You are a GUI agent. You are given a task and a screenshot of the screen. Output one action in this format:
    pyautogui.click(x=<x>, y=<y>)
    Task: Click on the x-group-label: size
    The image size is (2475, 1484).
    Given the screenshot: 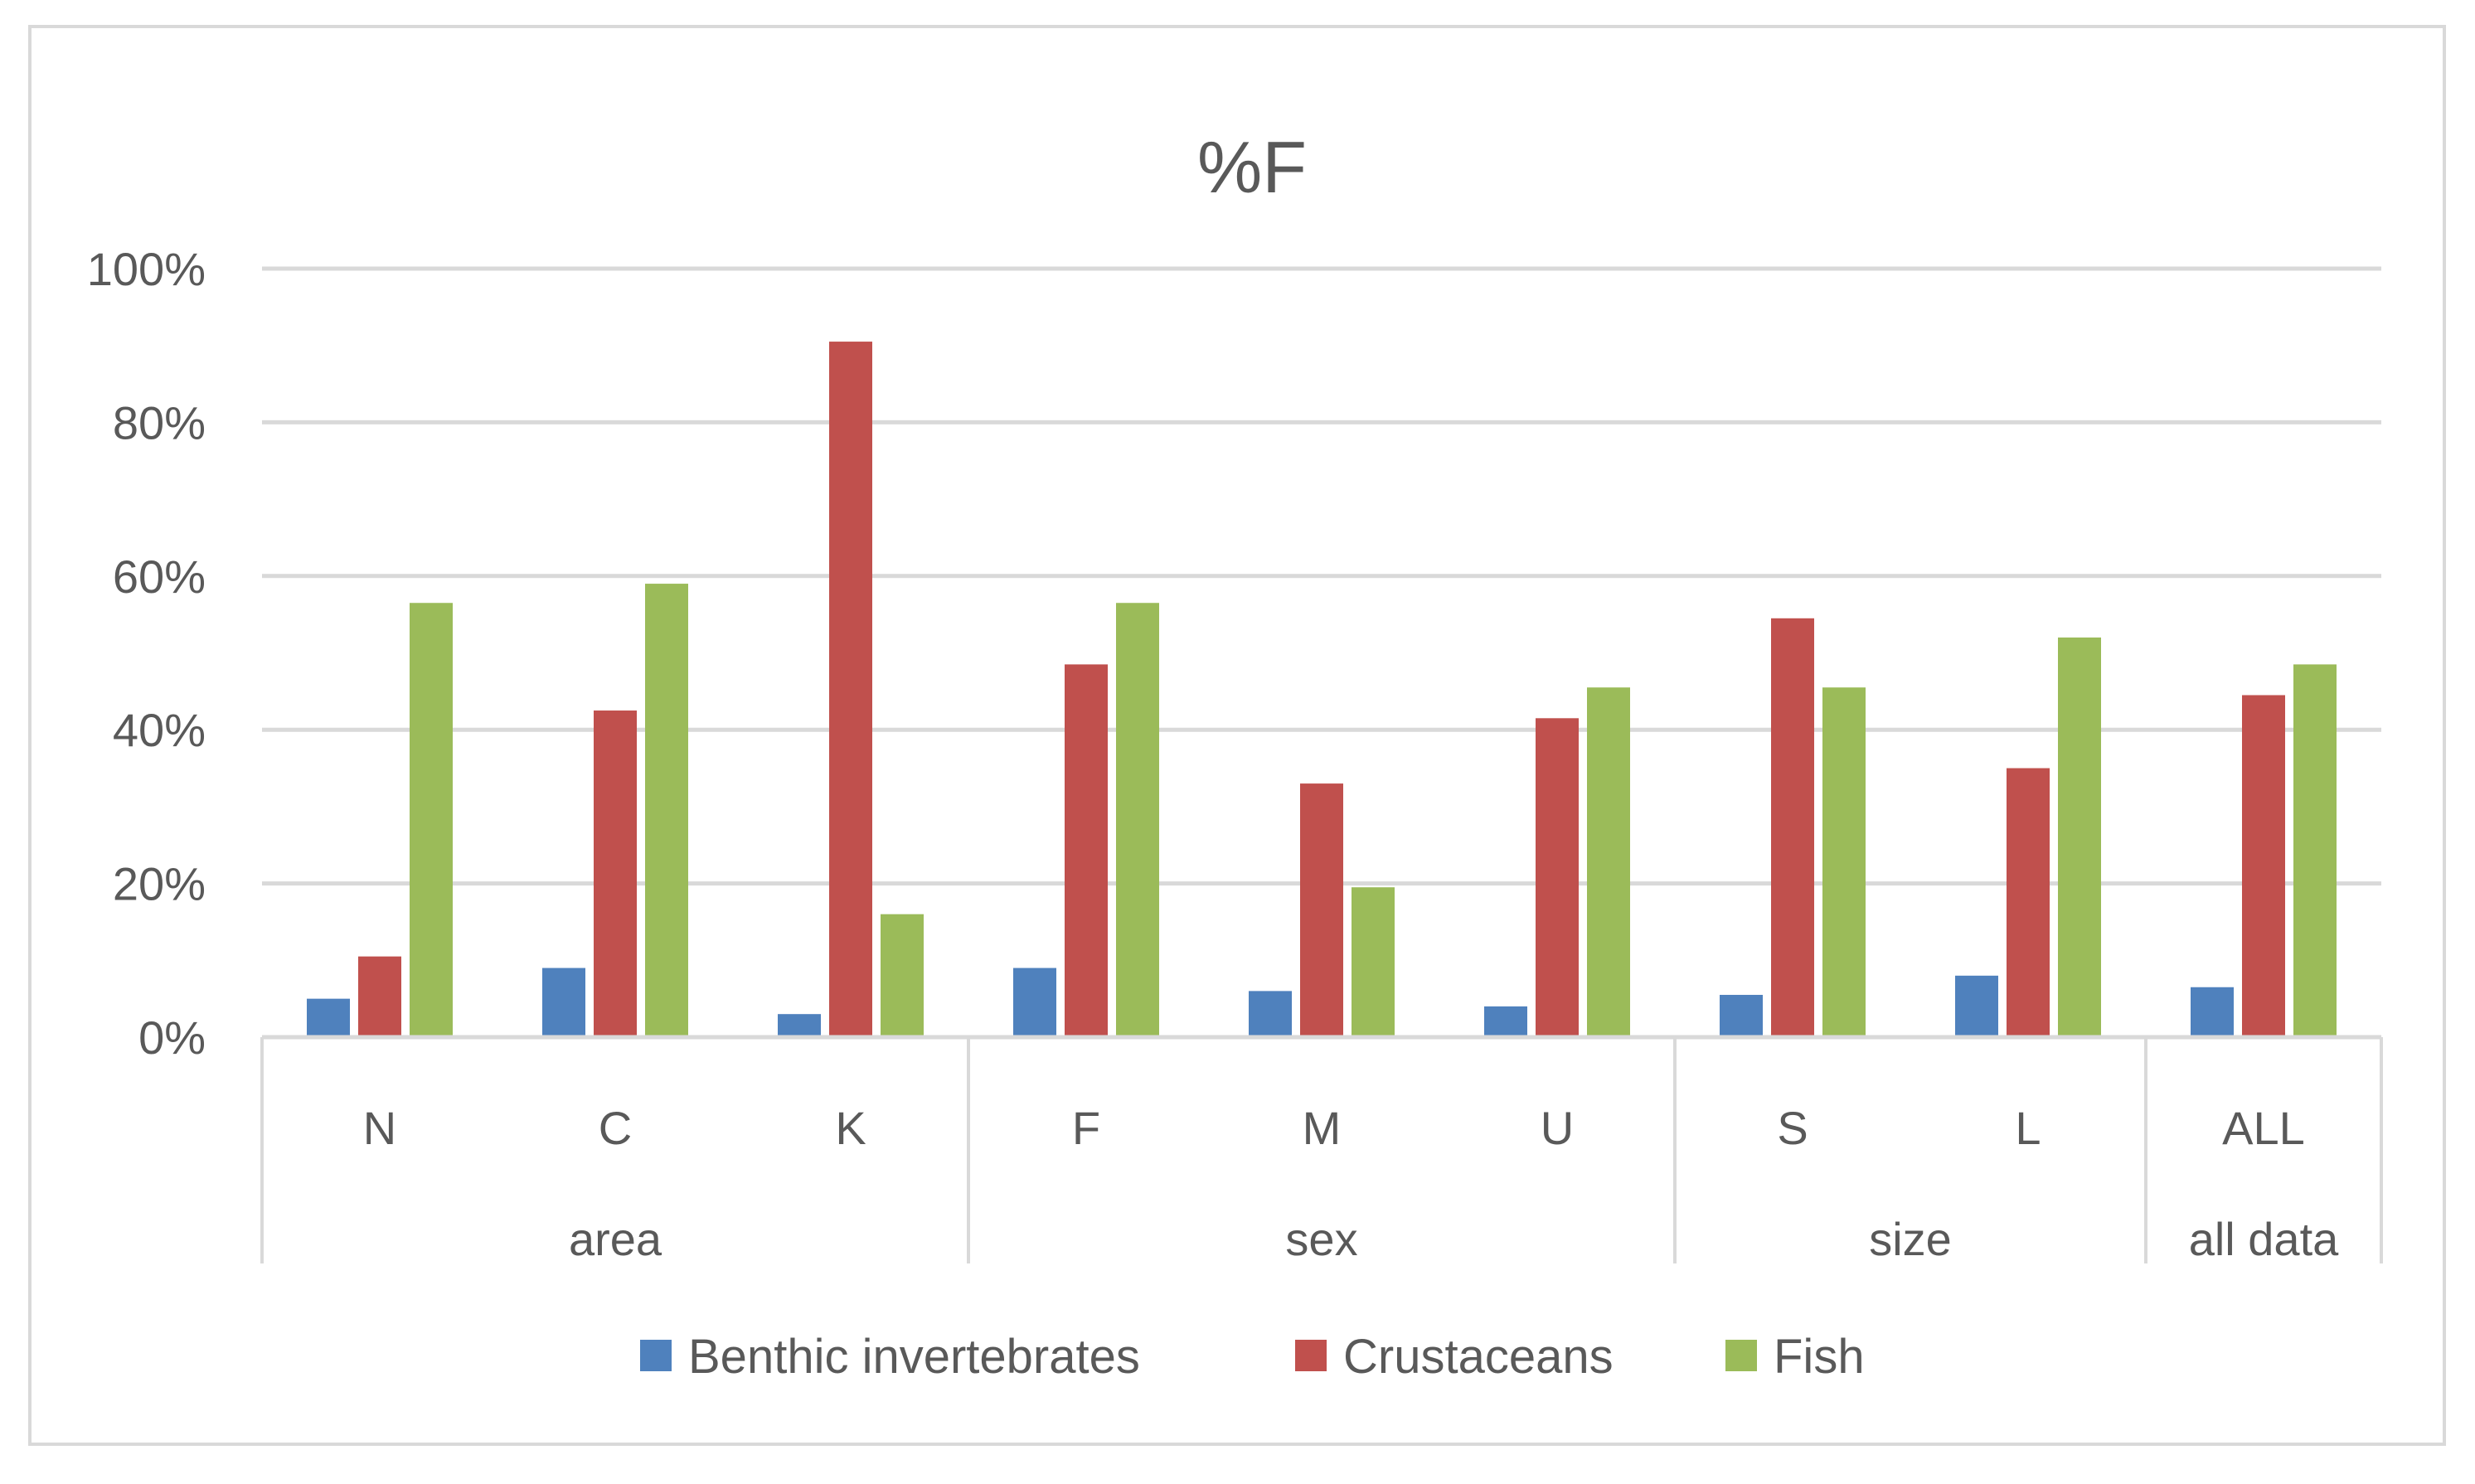 What is the action you would take?
    pyautogui.click(x=1910, y=1239)
    